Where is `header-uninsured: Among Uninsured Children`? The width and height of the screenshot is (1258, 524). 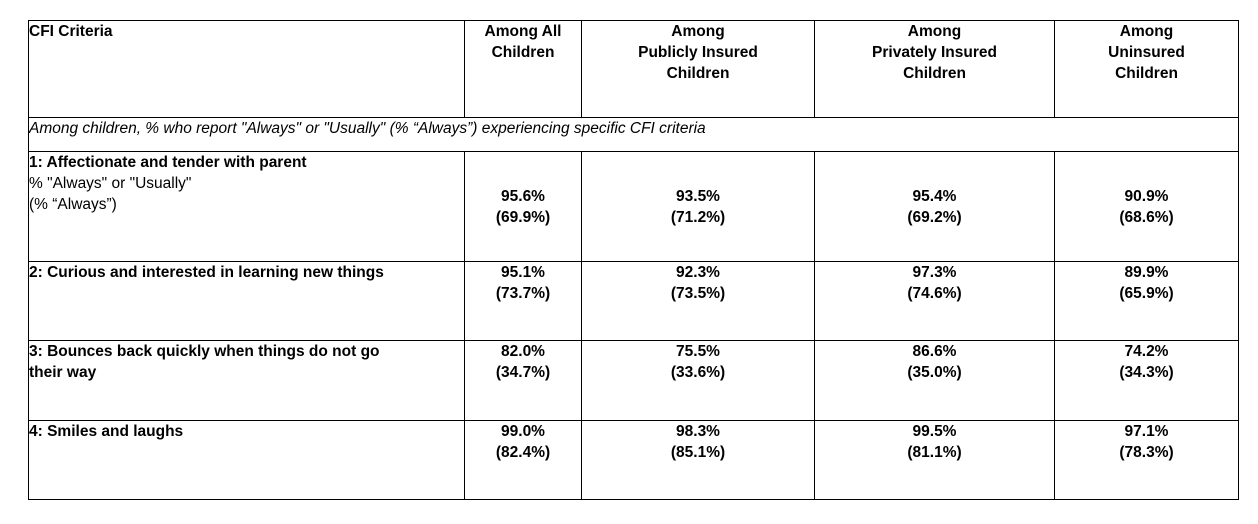 header-uninsured: Among Uninsured Children is located at coordinates (1146, 69).